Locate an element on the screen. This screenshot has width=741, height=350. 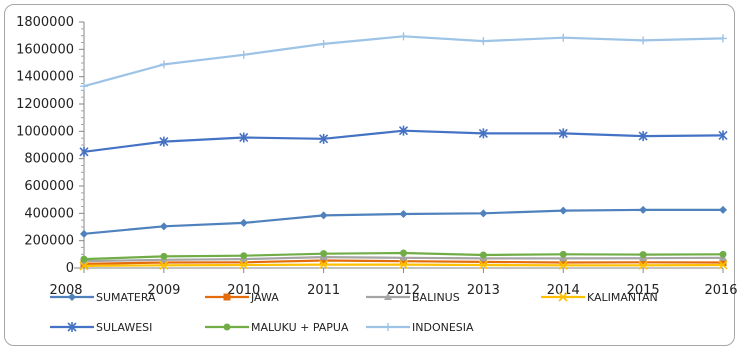
series-sulawesi is located at coordinates (403, 141).